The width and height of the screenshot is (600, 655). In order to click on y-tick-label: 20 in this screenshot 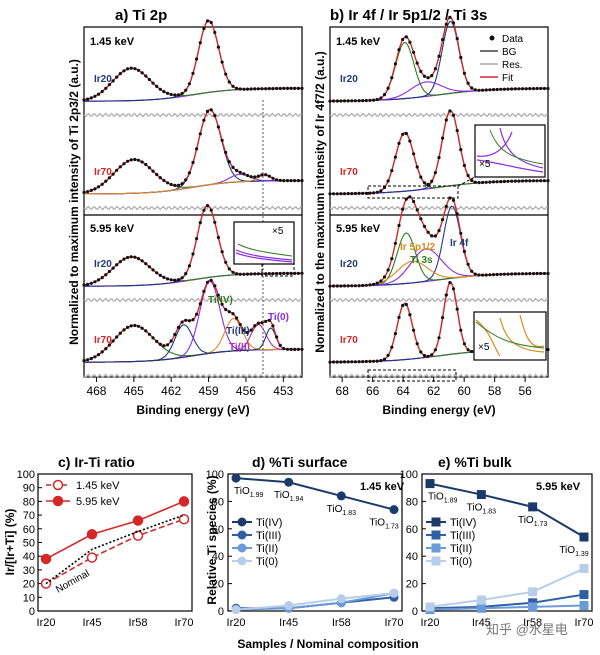, I will do `click(29, 585)`.